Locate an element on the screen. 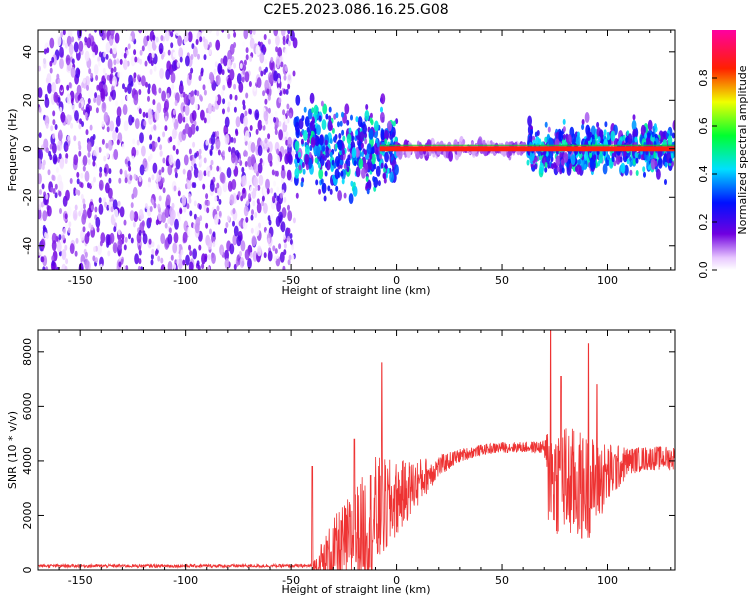 The width and height of the screenshot is (750, 600). colorbar-tick-label: 0.8 is located at coordinates (703, 78).